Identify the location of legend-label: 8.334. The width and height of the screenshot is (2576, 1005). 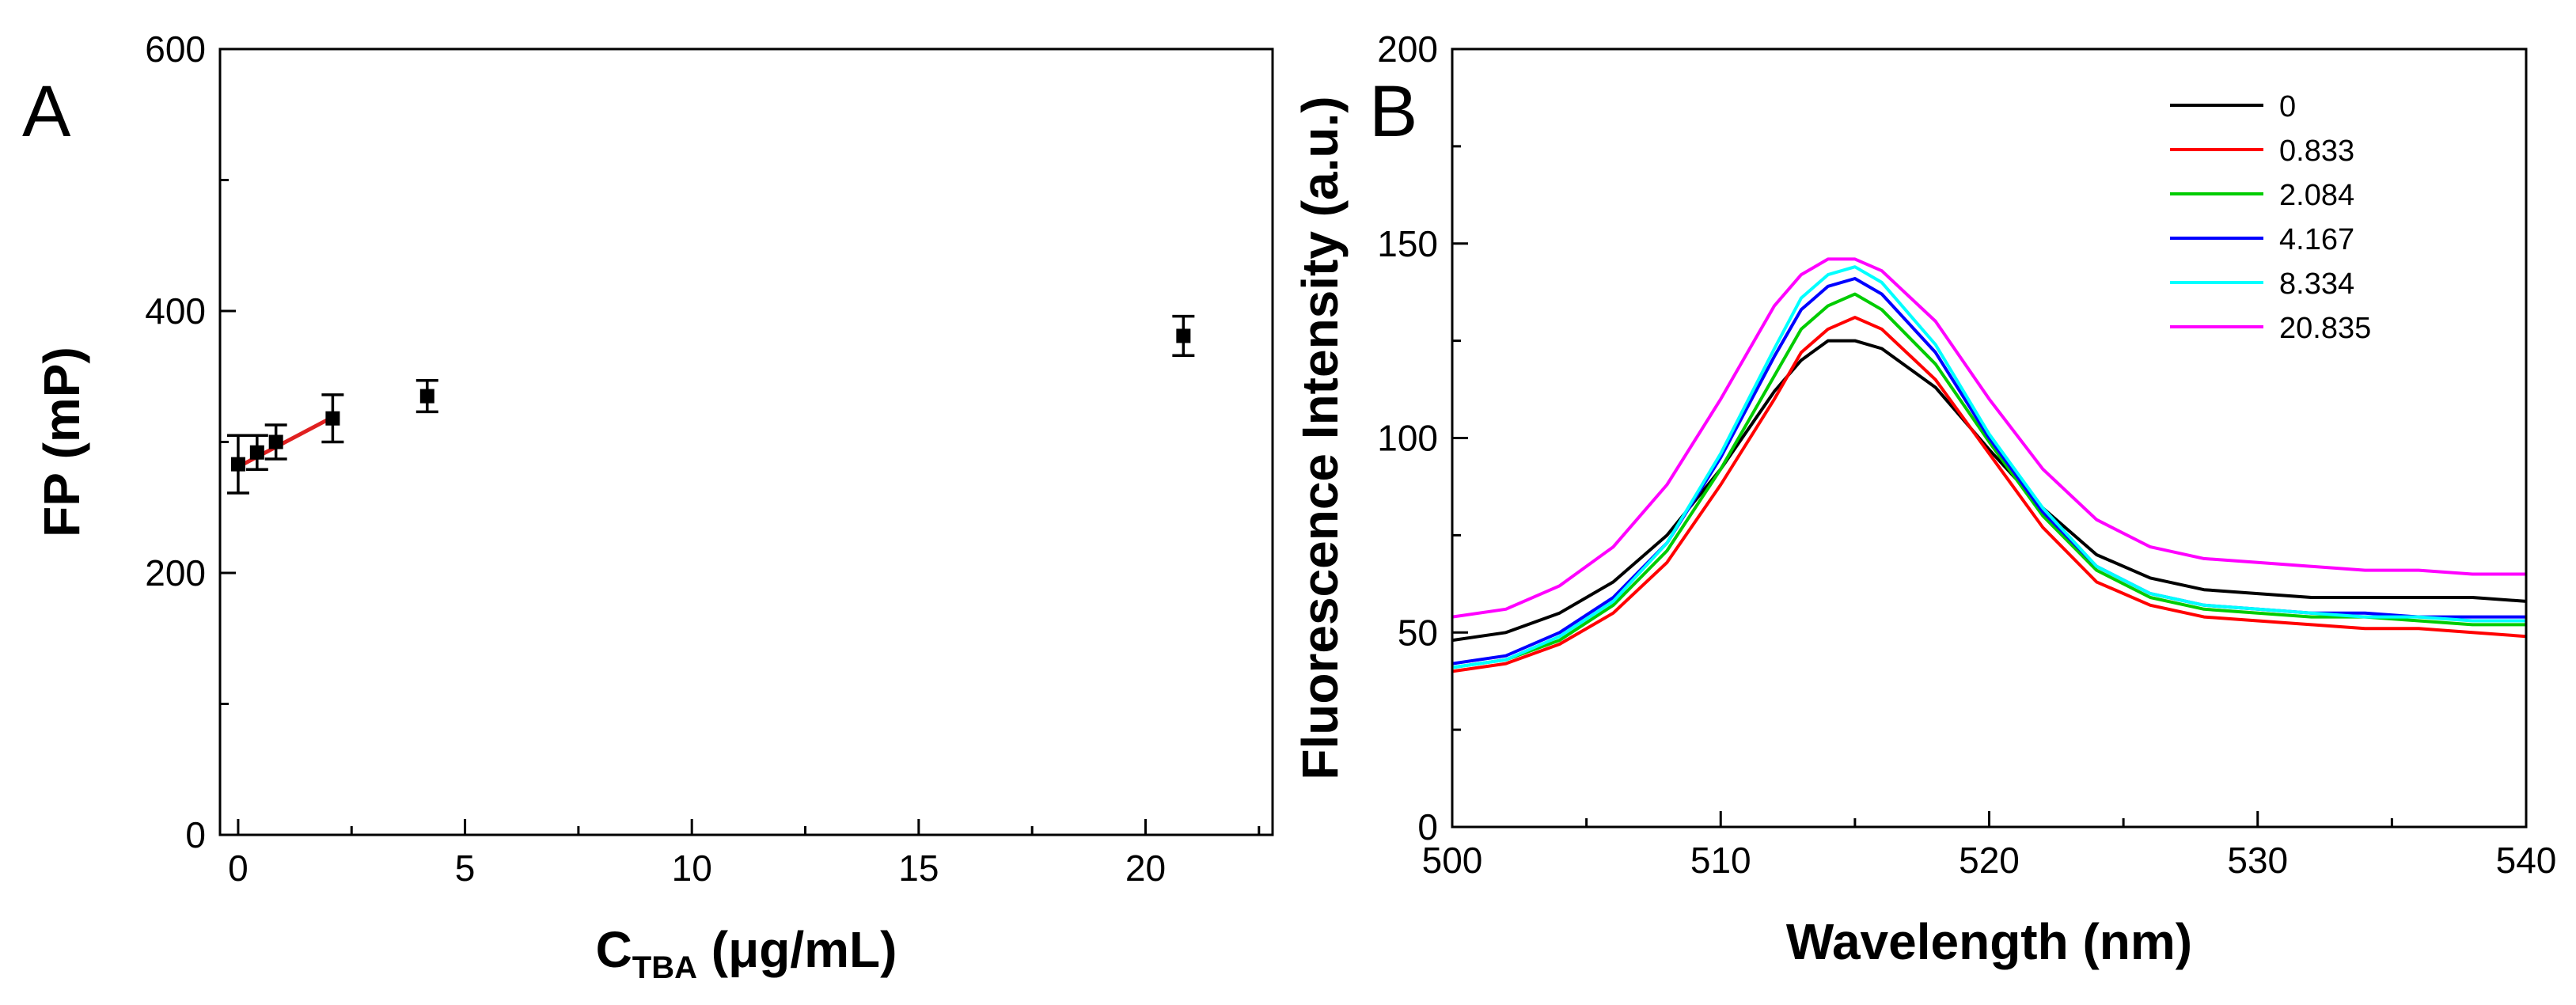
(2316, 284).